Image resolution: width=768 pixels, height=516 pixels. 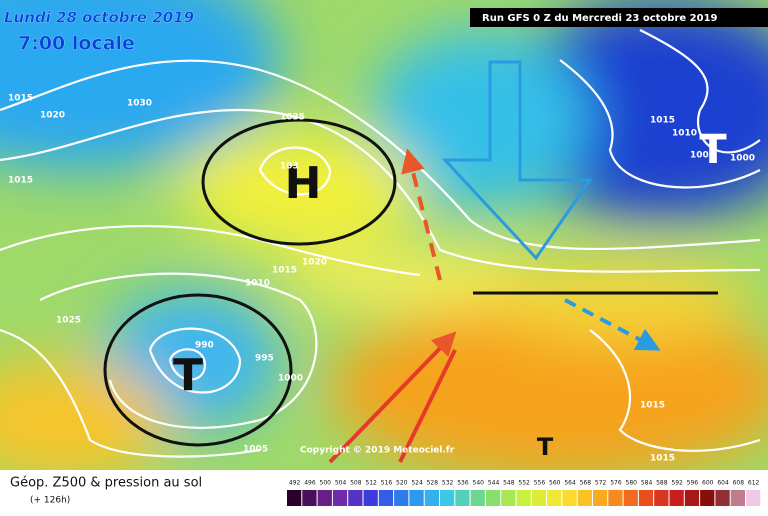 I want to click on copyright: Copyright © 2019 Meteociel.fr, so click(x=377, y=451).